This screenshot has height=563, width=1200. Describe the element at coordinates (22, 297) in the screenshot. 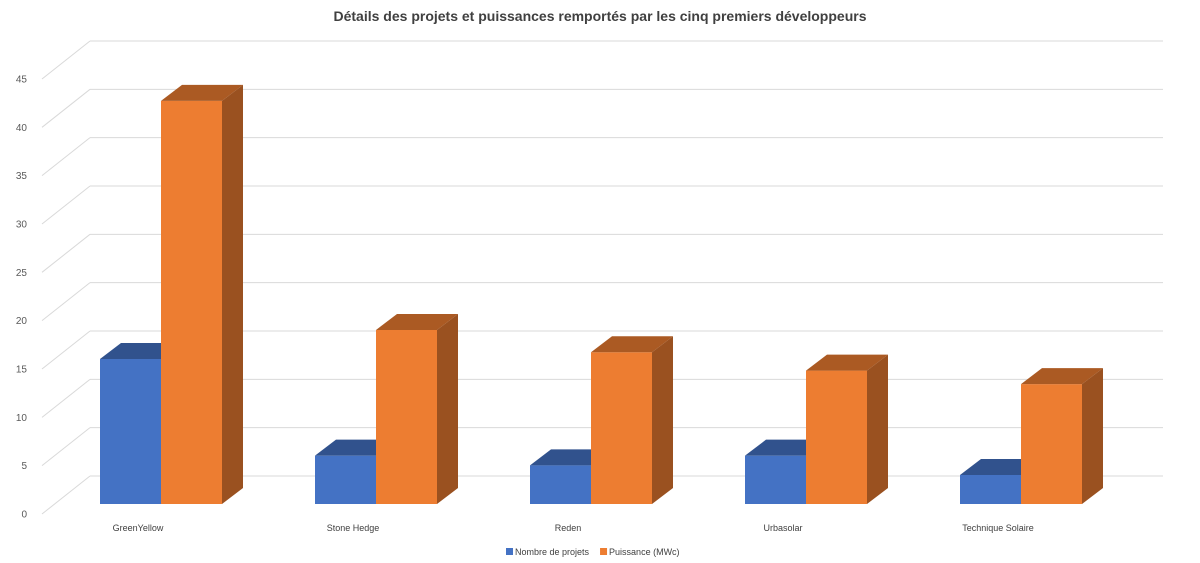

I see `y-axis-ticks: 0 5 10 15 20 25 30 35 40 45` at that location.